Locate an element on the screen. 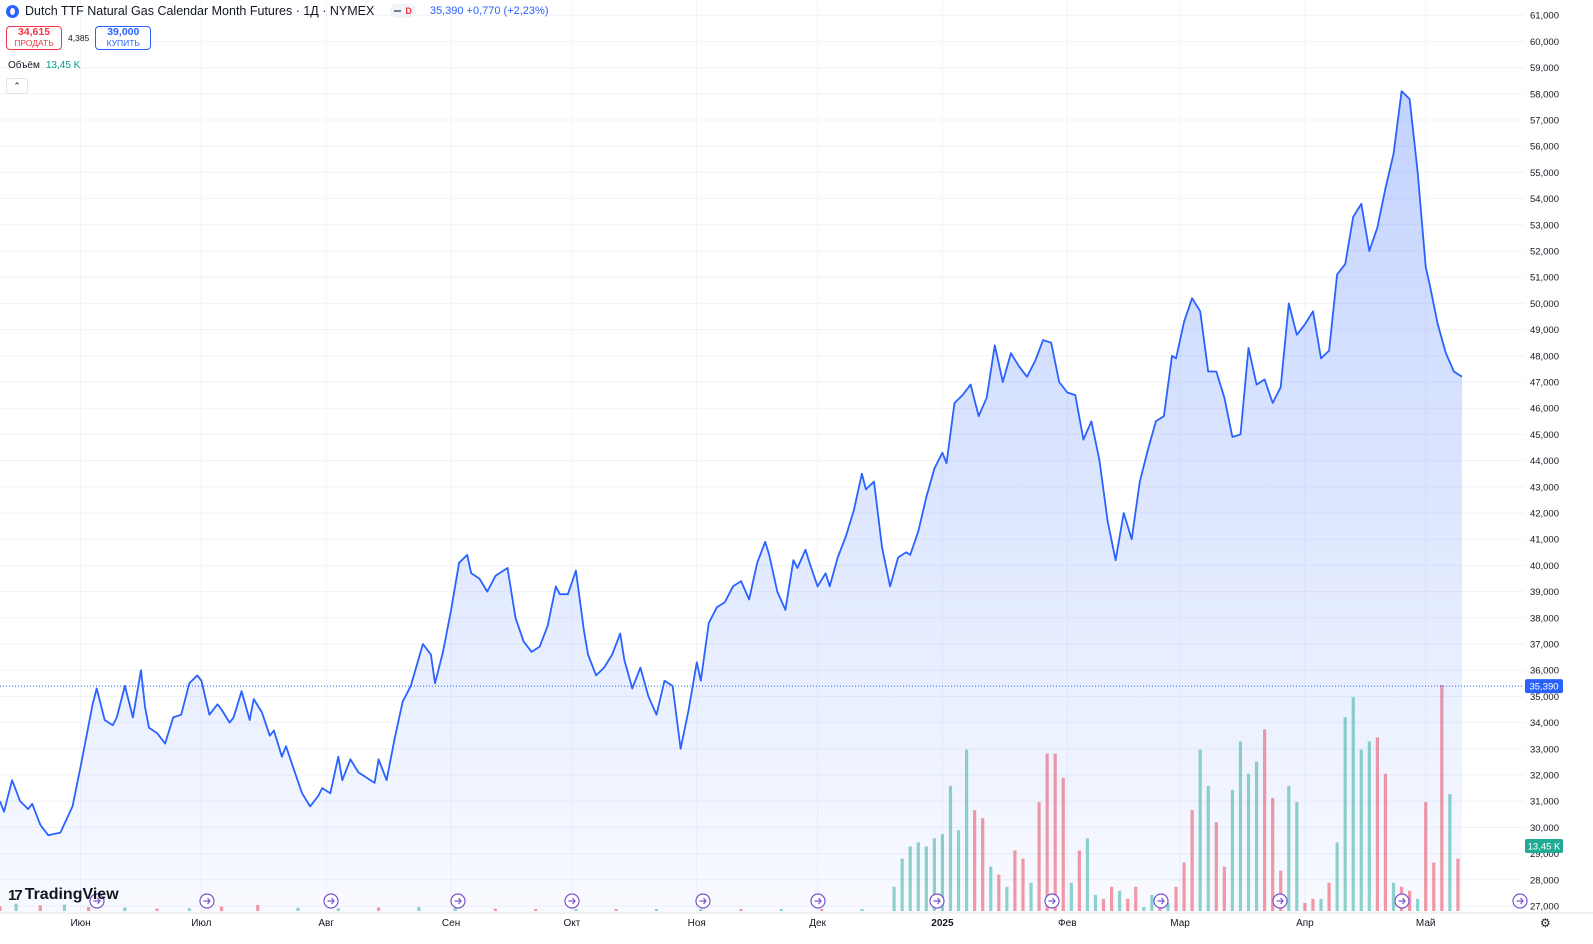  x-tick-label: Июл is located at coordinates (201, 923).